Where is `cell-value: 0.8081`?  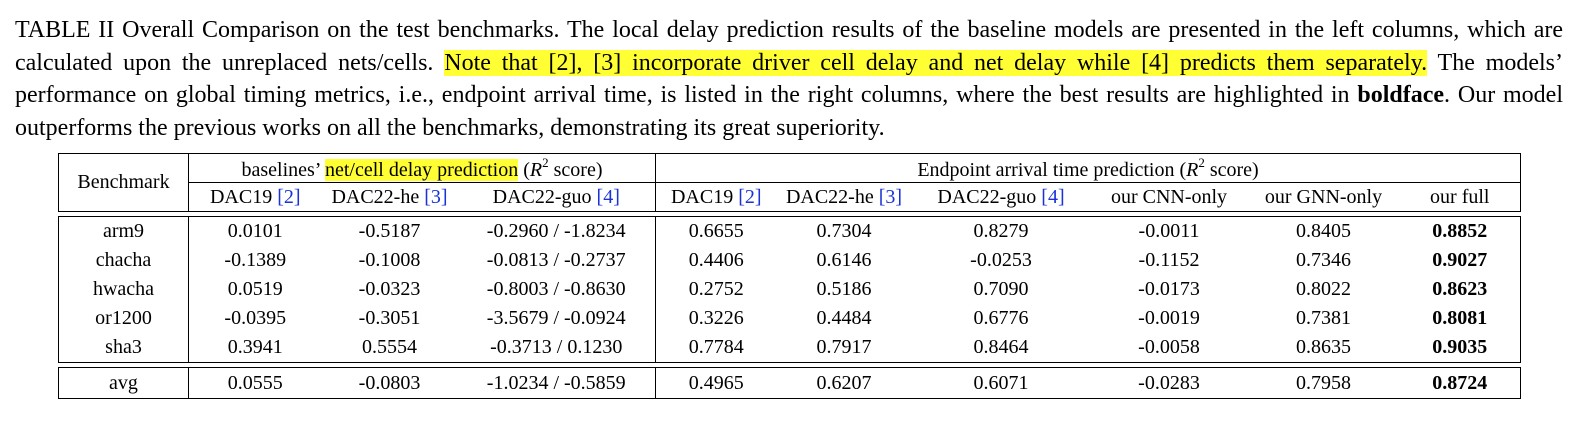 cell-value: 0.8081 is located at coordinates (1460, 318).